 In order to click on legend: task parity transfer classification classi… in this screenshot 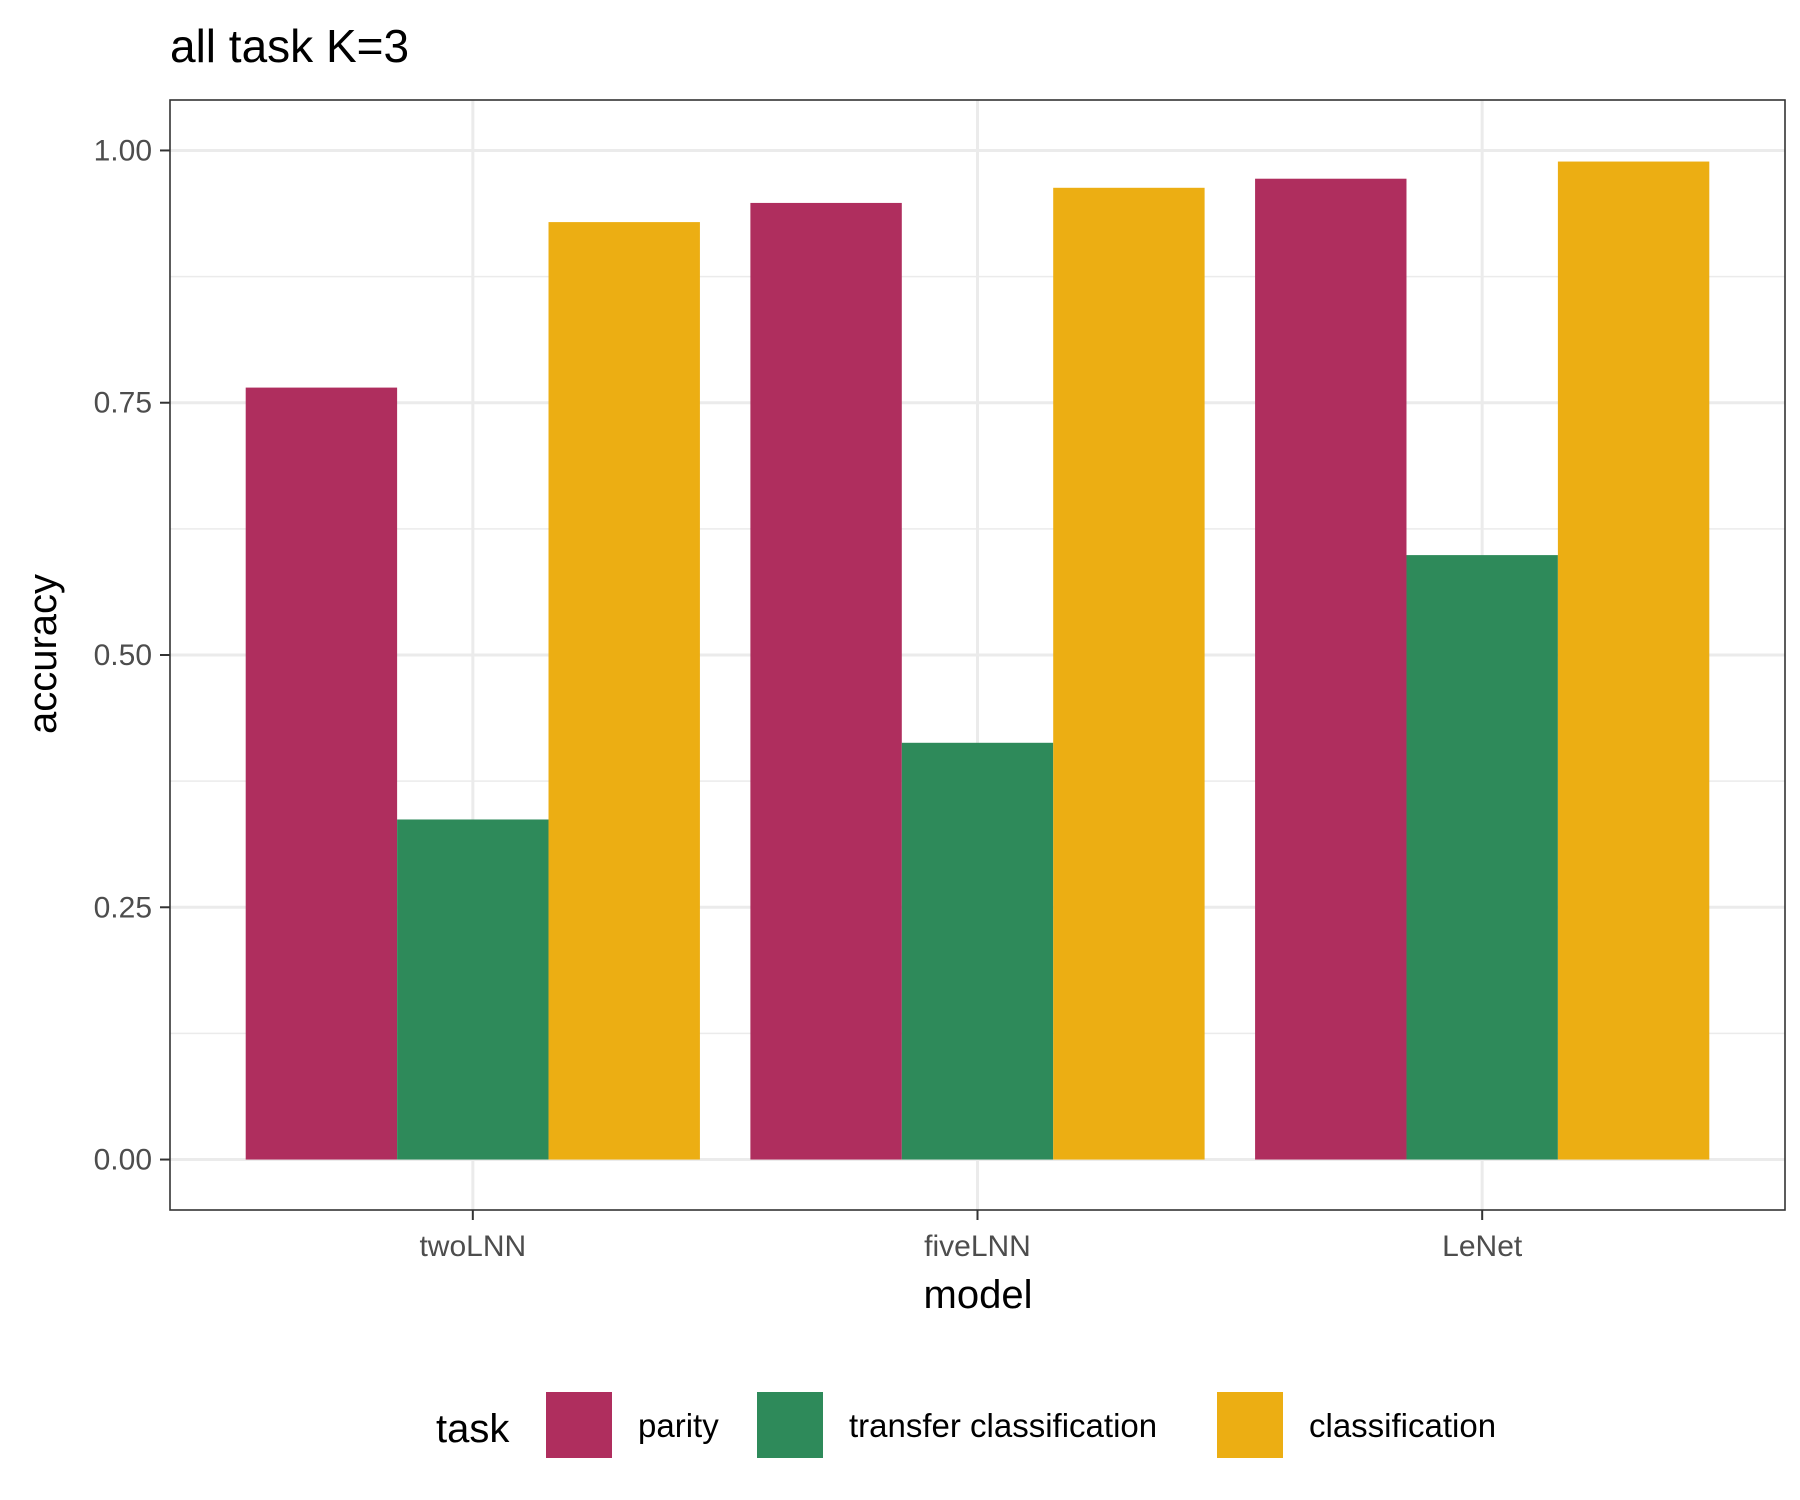, I will do `click(966, 1425)`.